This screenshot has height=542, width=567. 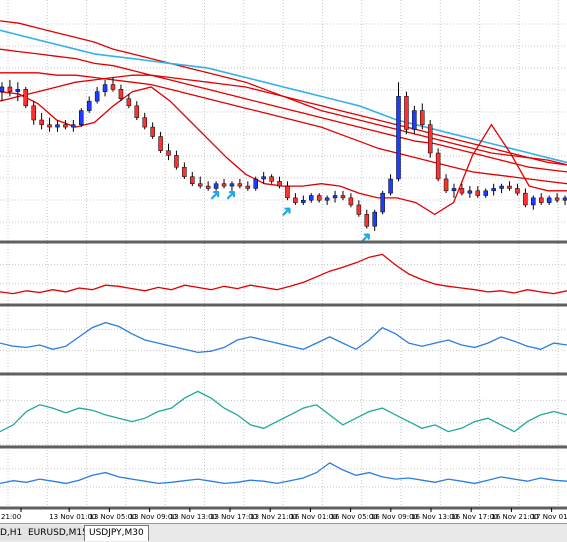 What do you see at coordinates (273, 517) in the screenshot?
I see `time-axis-label: 13 Nov 21:00` at bounding box center [273, 517].